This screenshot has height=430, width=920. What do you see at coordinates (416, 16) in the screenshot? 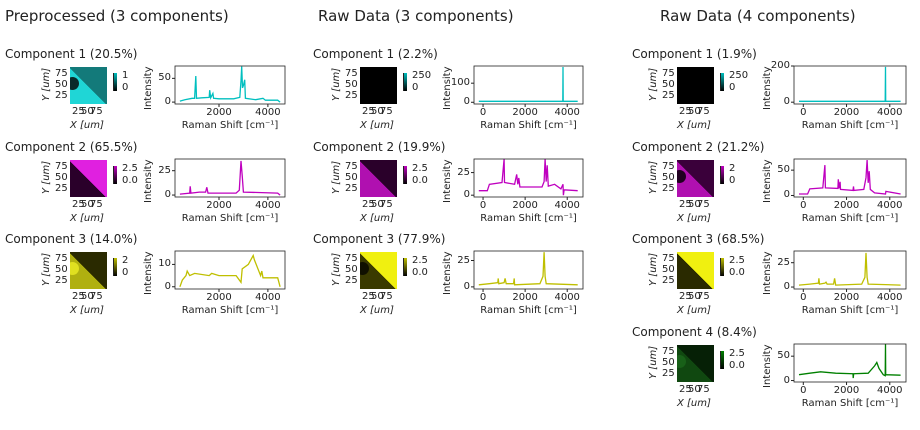
I see `column-title: Raw Data (3 components)` at bounding box center [416, 16].